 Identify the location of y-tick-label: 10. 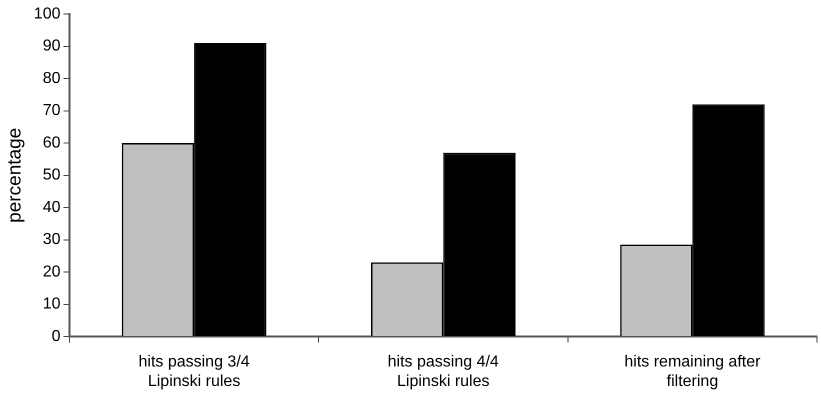
(51, 304).